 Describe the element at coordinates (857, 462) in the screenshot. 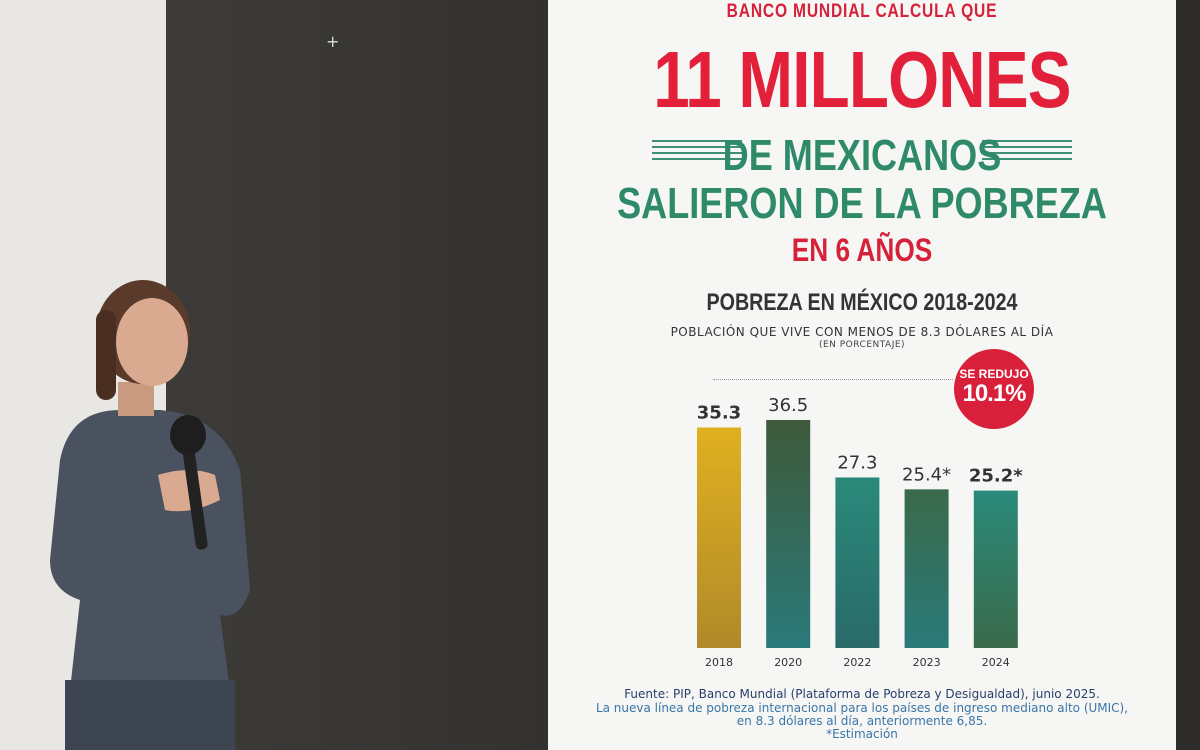

I see `data-label: 27.3` at that location.